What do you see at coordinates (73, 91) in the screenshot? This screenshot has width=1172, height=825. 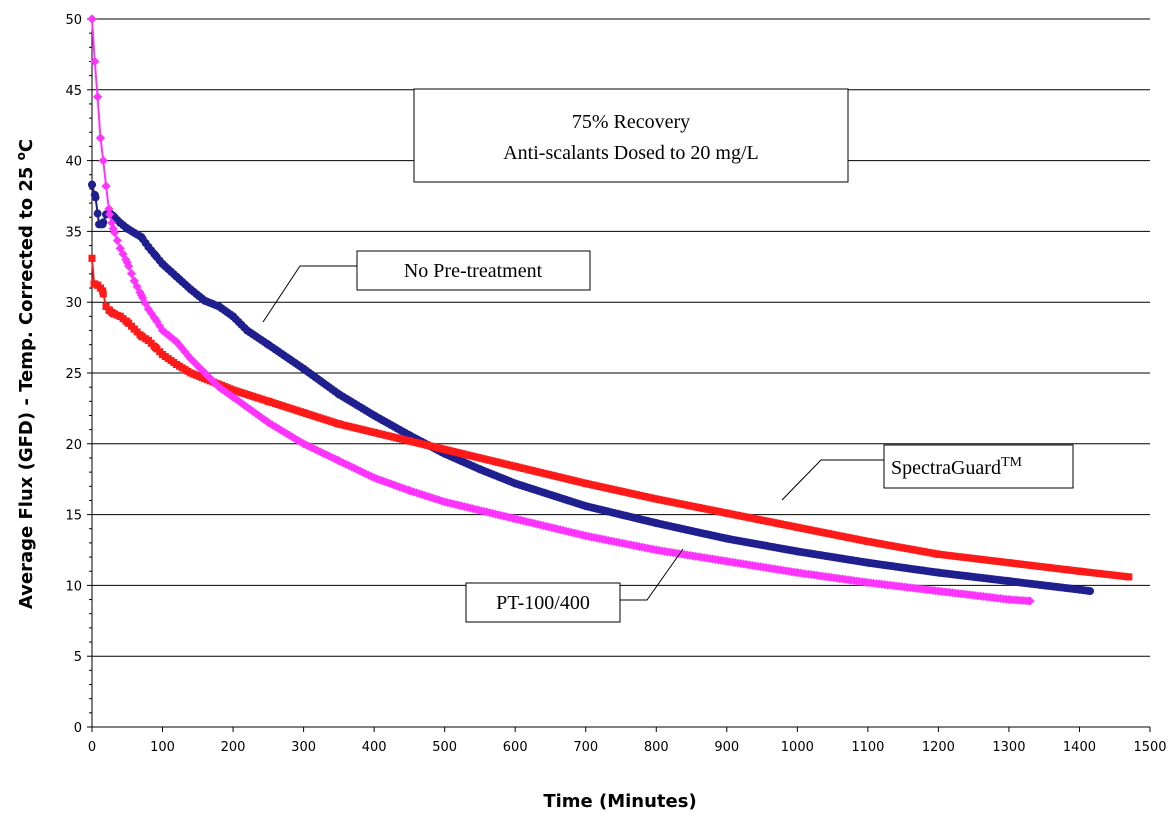 I see `y-tick-label: 45` at bounding box center [73, 91].